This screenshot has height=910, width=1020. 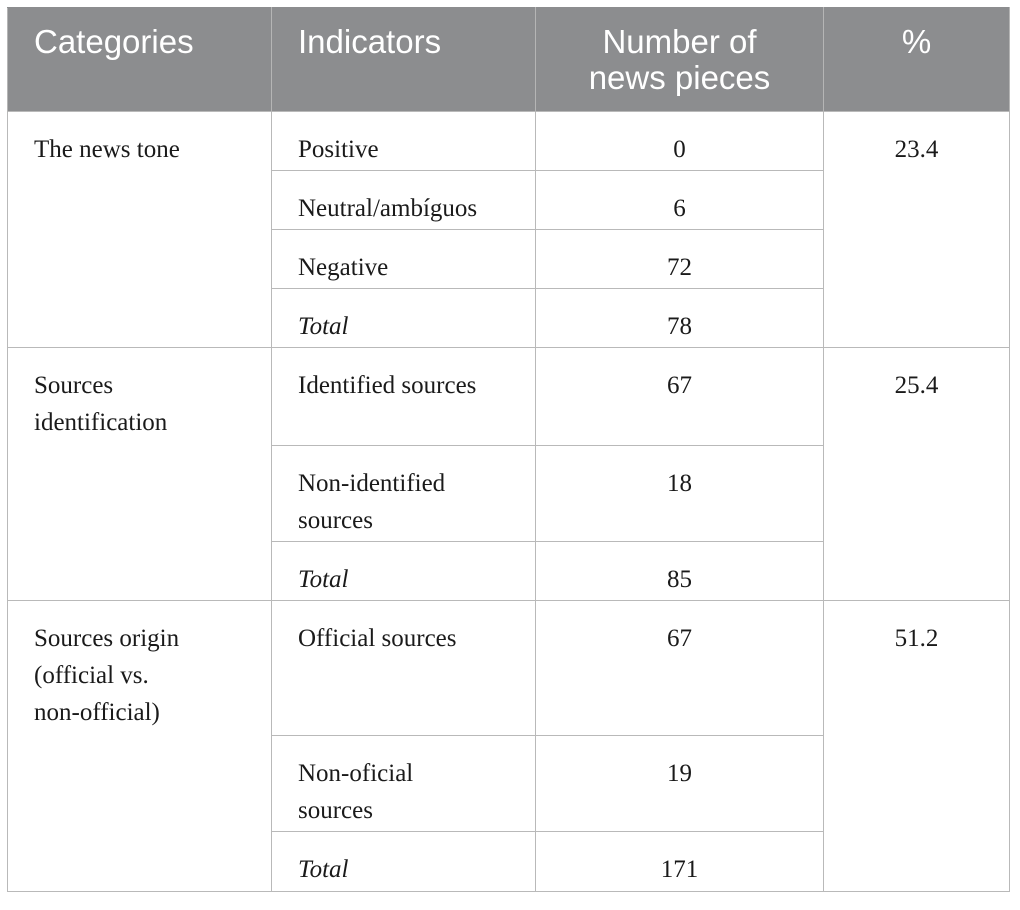 What do you see at coordinates (403, 200) in the screenshot?
I see `indicator-cell: Neutral/ambíguos` at bounding box center [403, 200].